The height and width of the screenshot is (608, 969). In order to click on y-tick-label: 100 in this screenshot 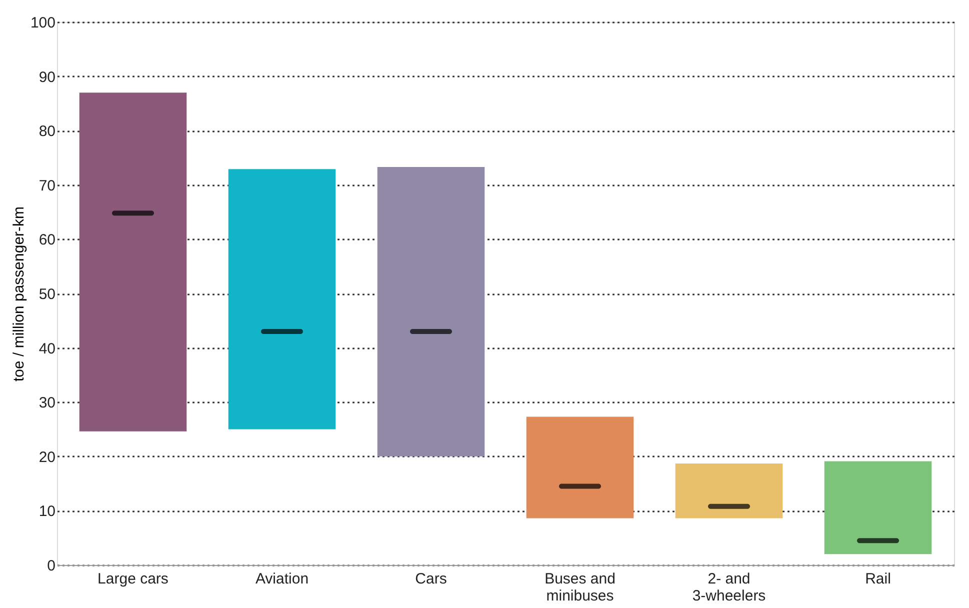, I will do `click(43, 23)`.